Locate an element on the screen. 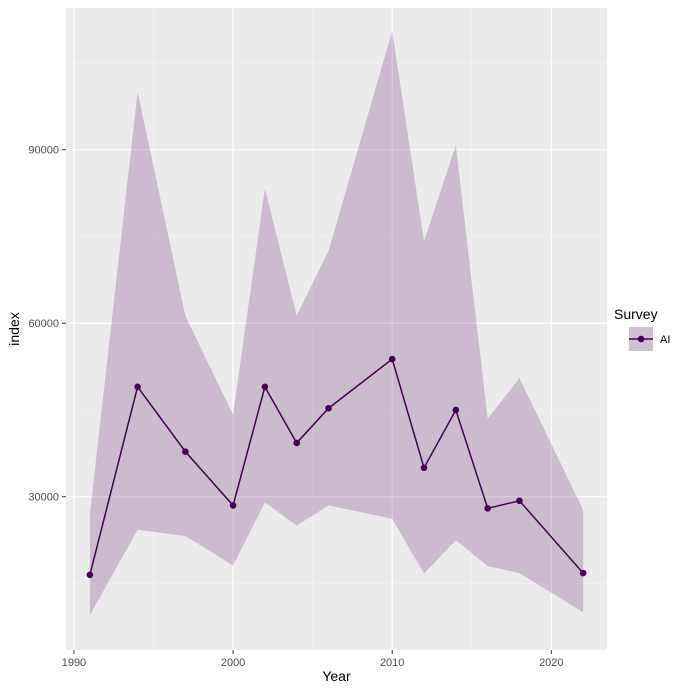 The width and height of the screenshot is (681, 688). x-tick-label: 1990 is located at coordinates (74, 663).